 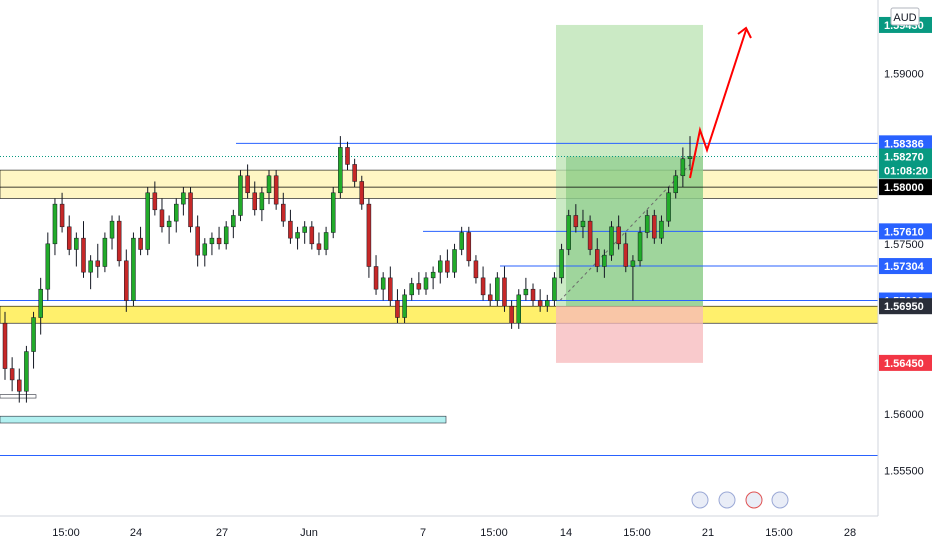 I want to click on small-zone, so click(x=18, y=396).